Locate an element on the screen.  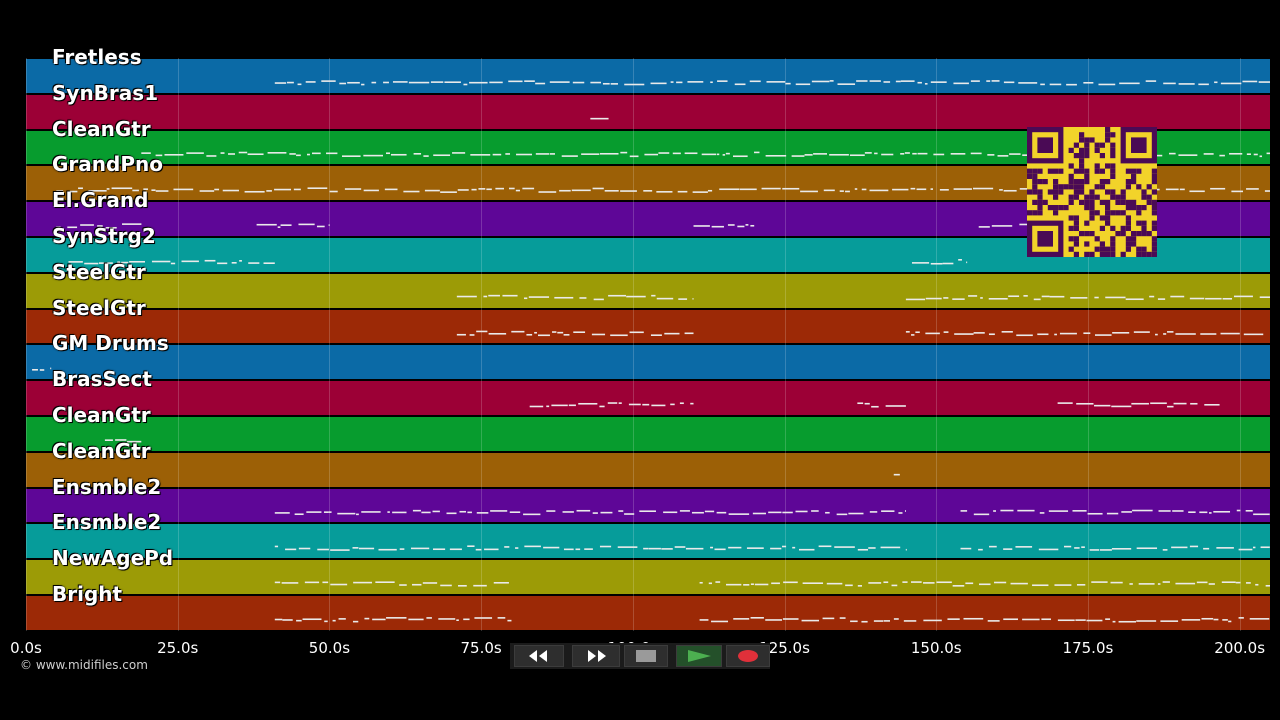
grid-line is located at coordinates (1240, 344).